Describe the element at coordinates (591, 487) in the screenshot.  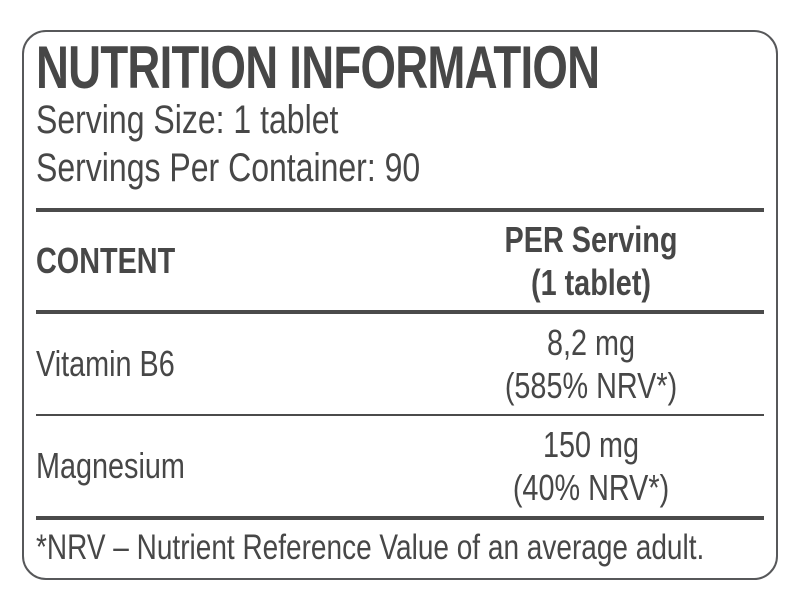
I see `nutrient-nrv: (40% NRV*)` at that location.